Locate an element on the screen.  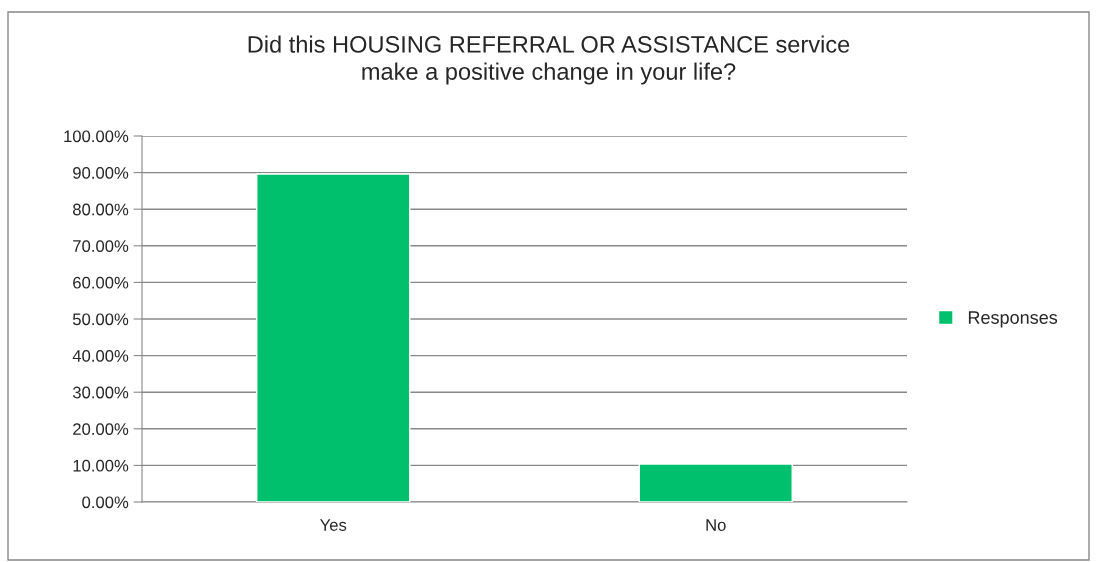
chart-title: Did this HOUSING REFERRAL OR ASSISTANCE service make a positive change in your life? is located at coordinates (549, 60).